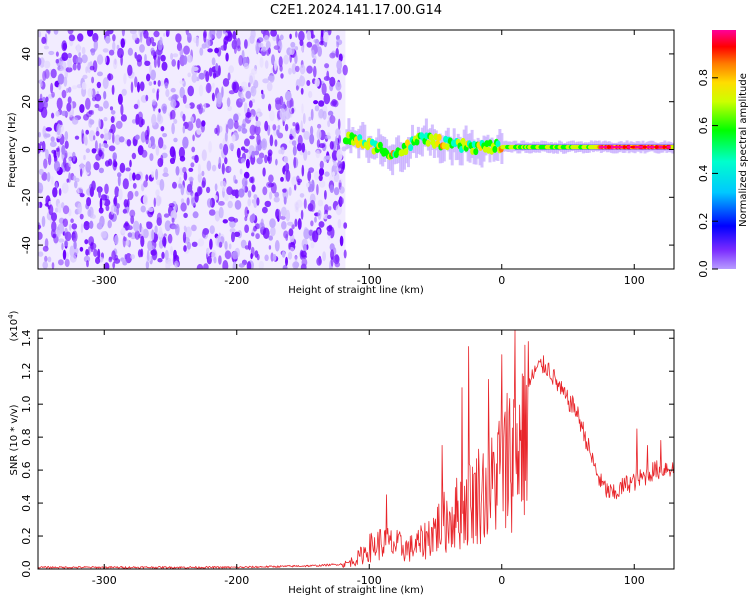 The image size is (750, 600). I want to click on spectrogram-signal, so click(508, 147).